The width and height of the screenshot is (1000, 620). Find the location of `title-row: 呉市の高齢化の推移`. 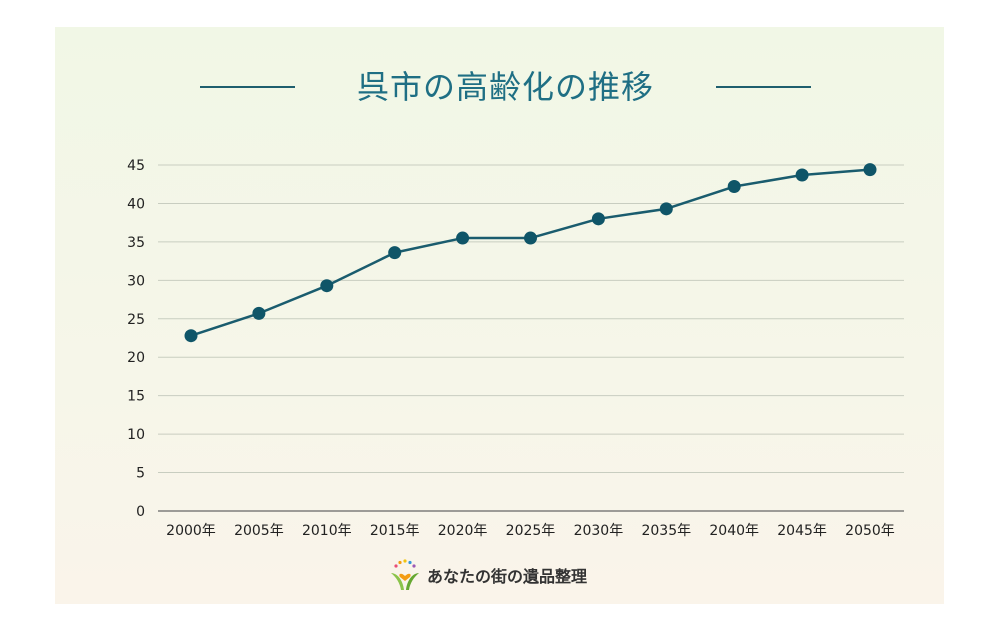

title-row: 呉市の高齢化の推移 is located at coordinates (499, 87).